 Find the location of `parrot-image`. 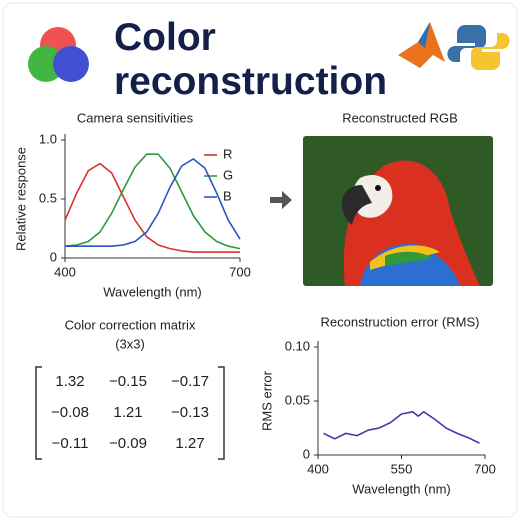

parrot-image is located at coordinates (398, 211).